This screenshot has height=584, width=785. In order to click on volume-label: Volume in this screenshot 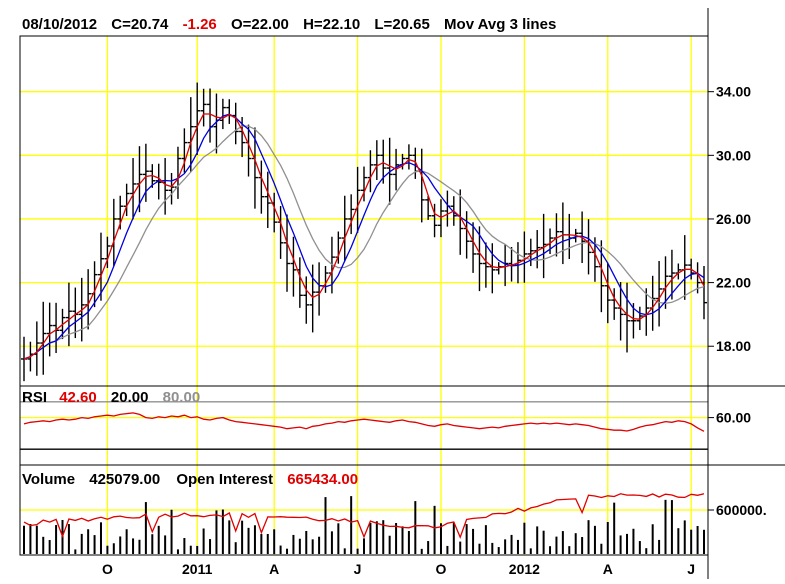, I will do `click(48, 479)`.